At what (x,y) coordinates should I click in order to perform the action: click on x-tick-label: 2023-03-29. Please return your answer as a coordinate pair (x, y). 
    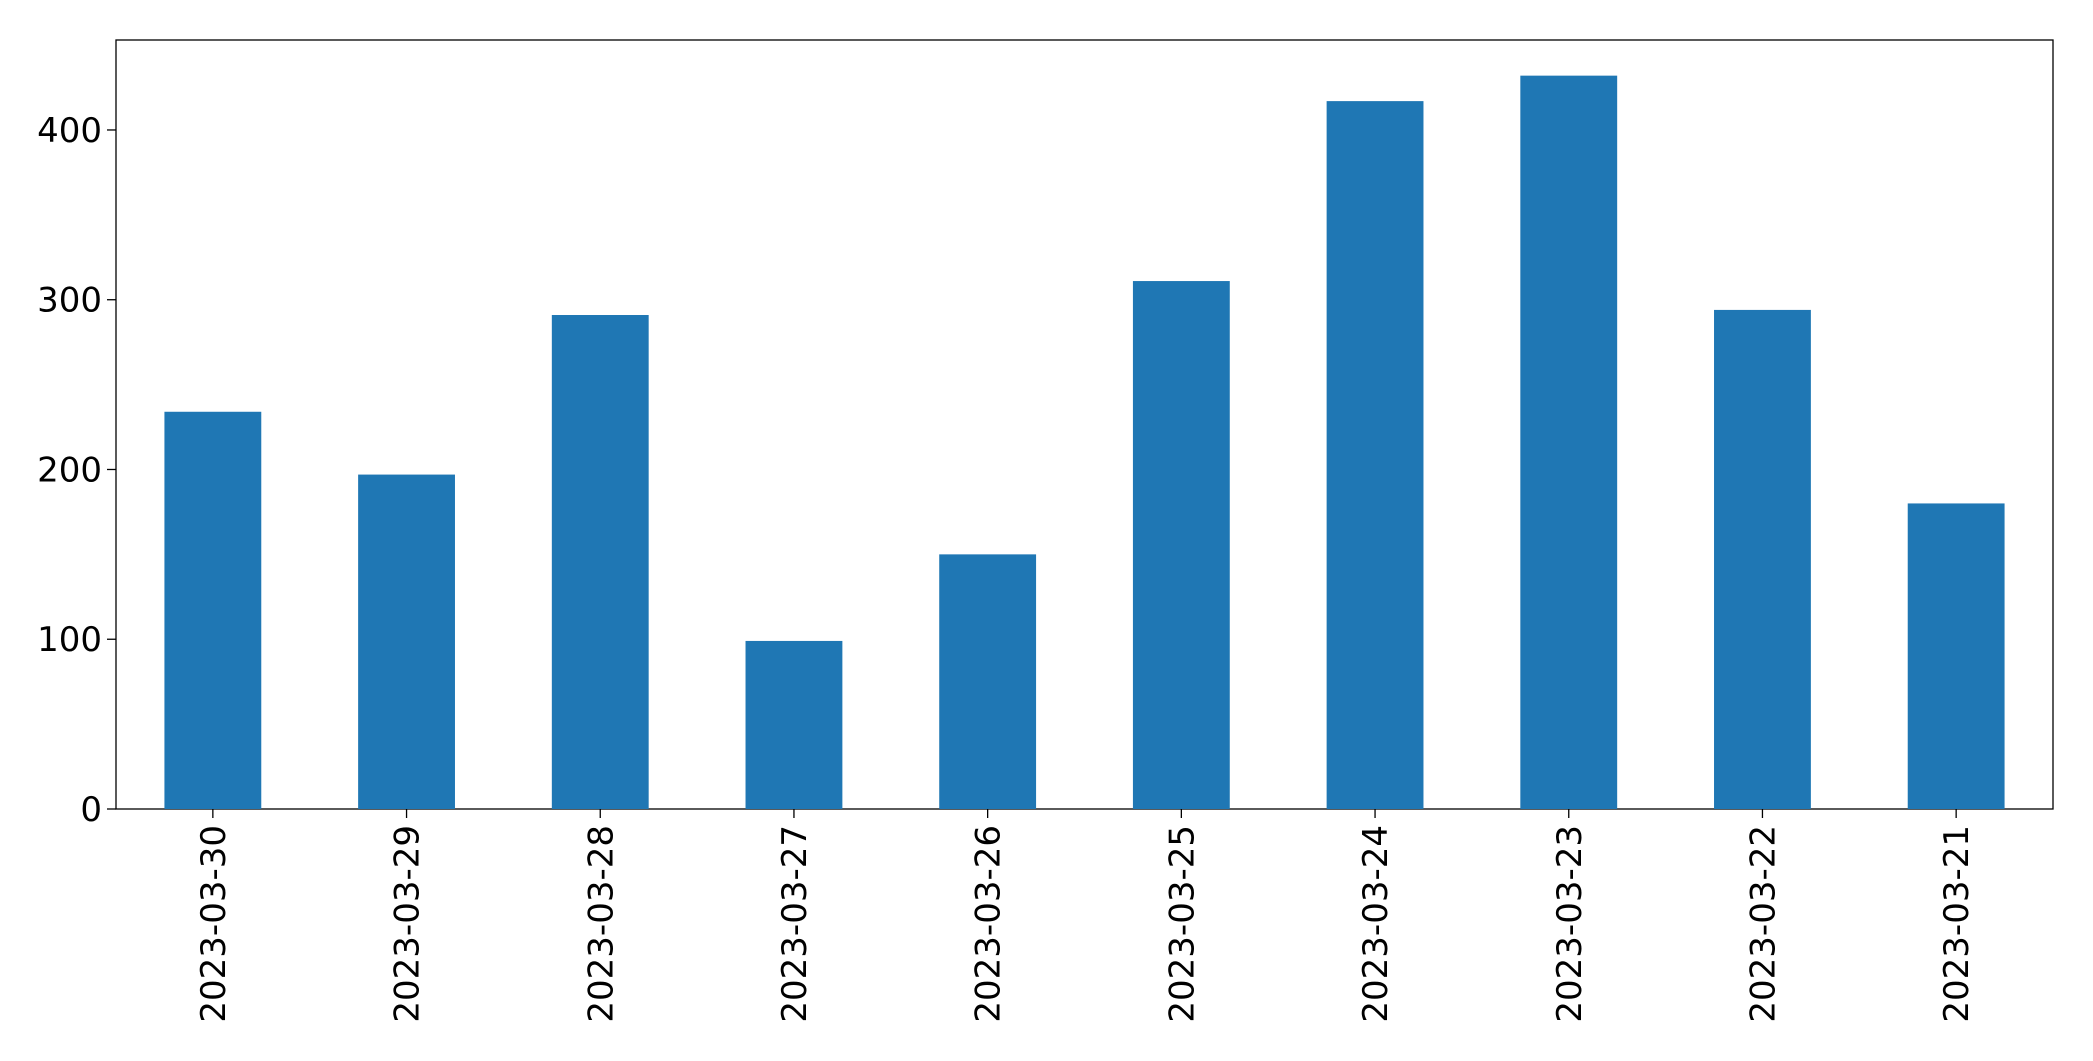
    Looking at the image, I should click on (408, 924).